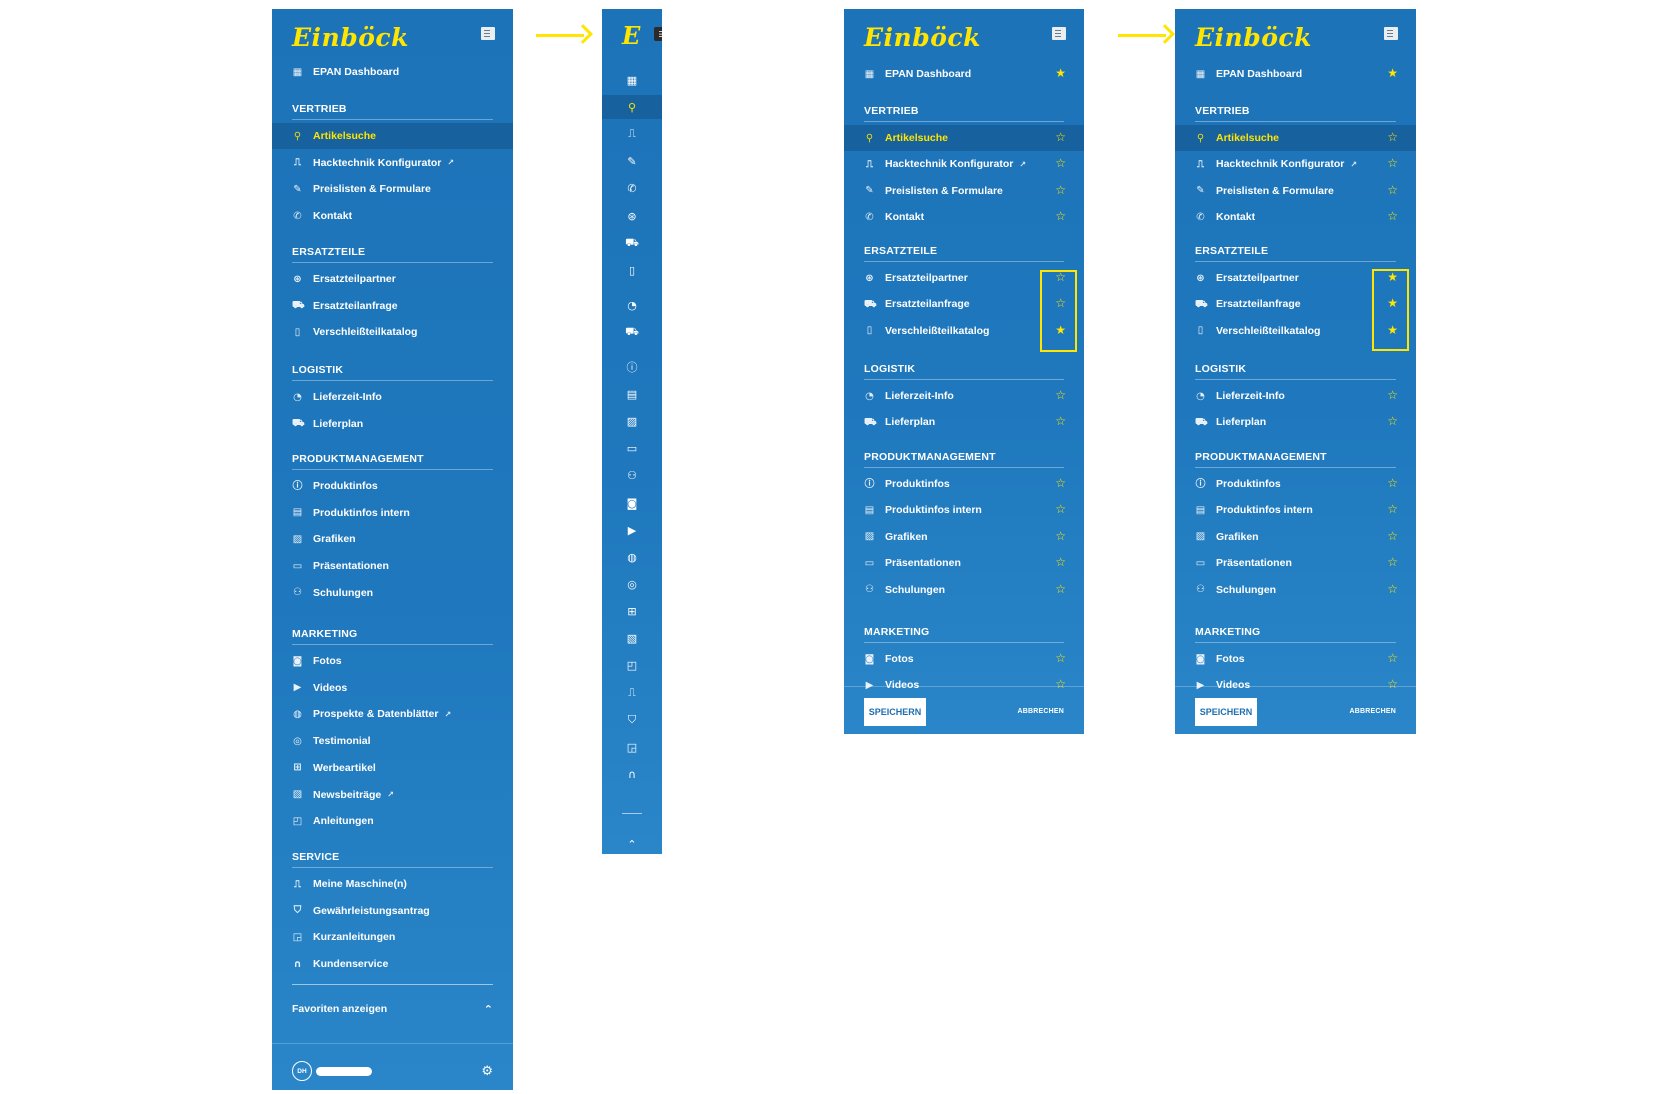 This screenshot has width=1680, height=1094. Describe the element at coordinates (392, 216) in the screenshot. I see `sidebar-item-kontakt: ✆ Kontakt` at that location.